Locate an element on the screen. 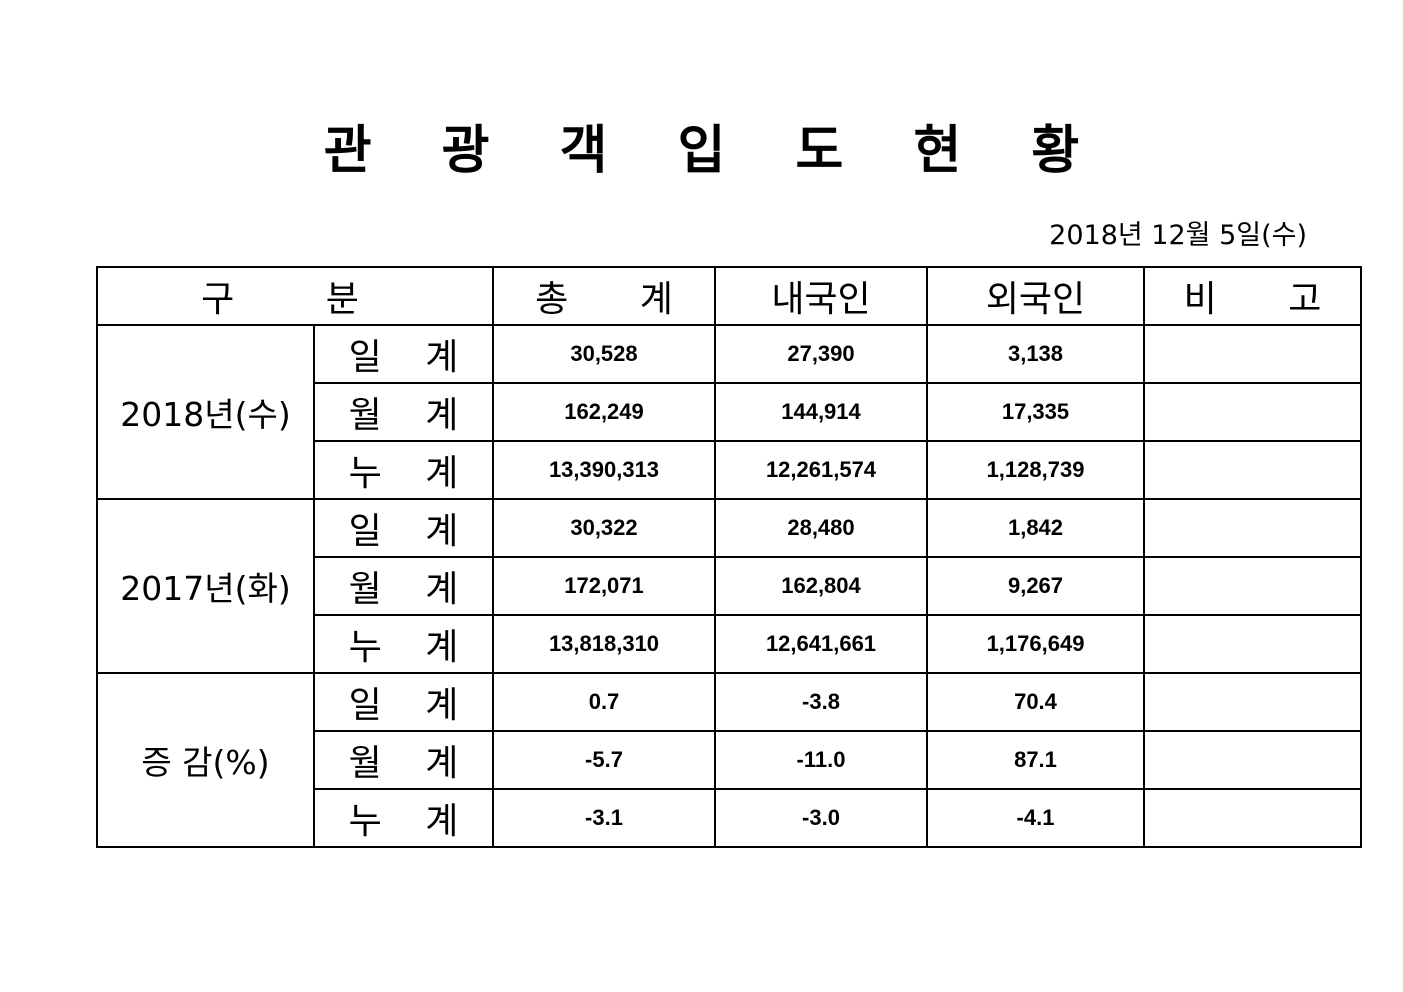 This screenshot has width=1403, height=992. report-date: 2018년 12월 5일(수) is located at coordinates (1178, 235).